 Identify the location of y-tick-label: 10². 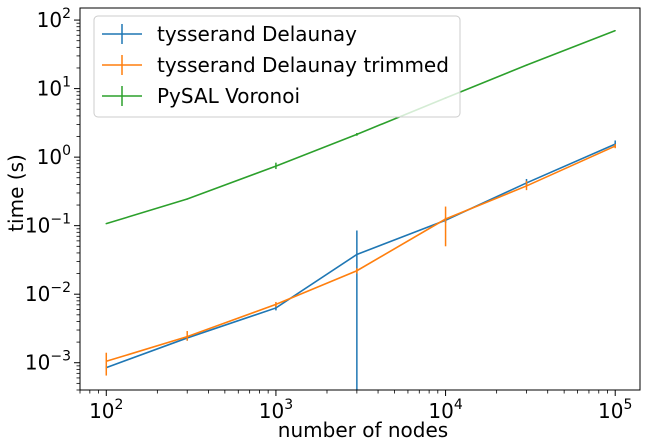
(54, 19).